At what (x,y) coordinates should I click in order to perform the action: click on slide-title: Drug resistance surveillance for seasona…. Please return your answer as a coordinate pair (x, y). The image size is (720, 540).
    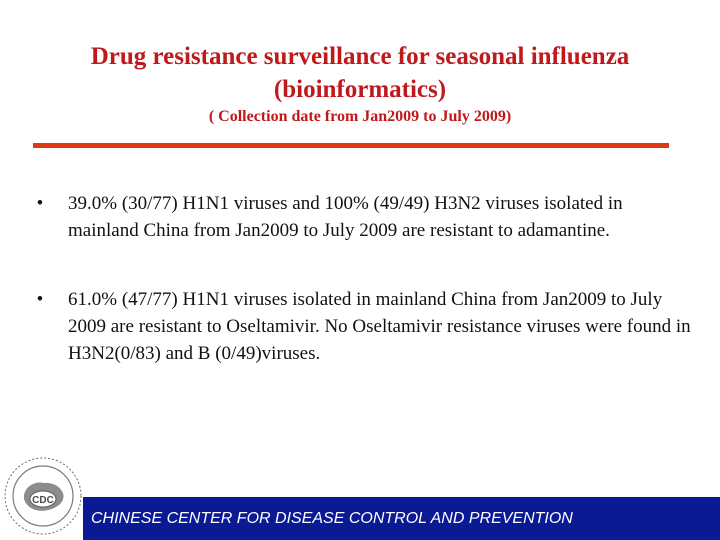
    Looking at the image, I should click on (360, 73).